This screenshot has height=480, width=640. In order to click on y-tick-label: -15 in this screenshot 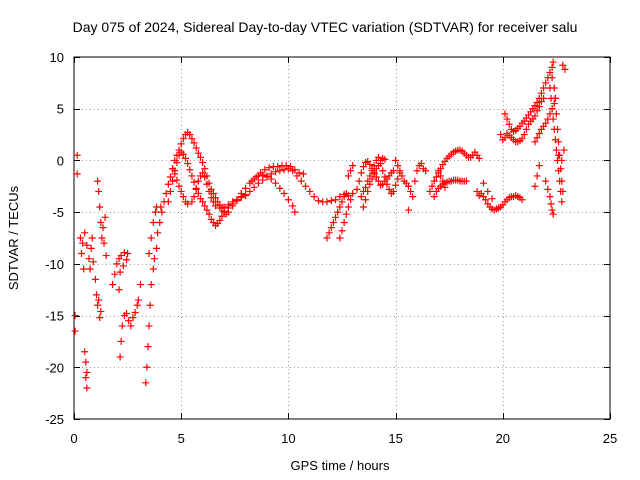, I will do `click(54, 316)`.